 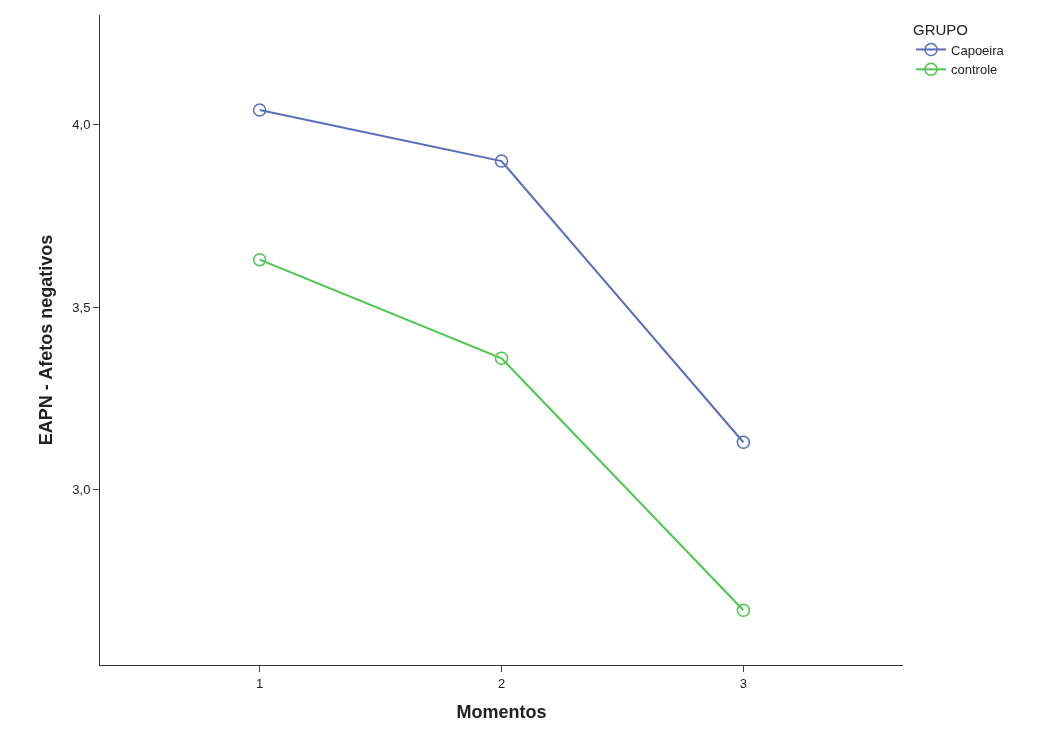 I want to click on y-tick-label: 3,0, so click(x=81, y=490).